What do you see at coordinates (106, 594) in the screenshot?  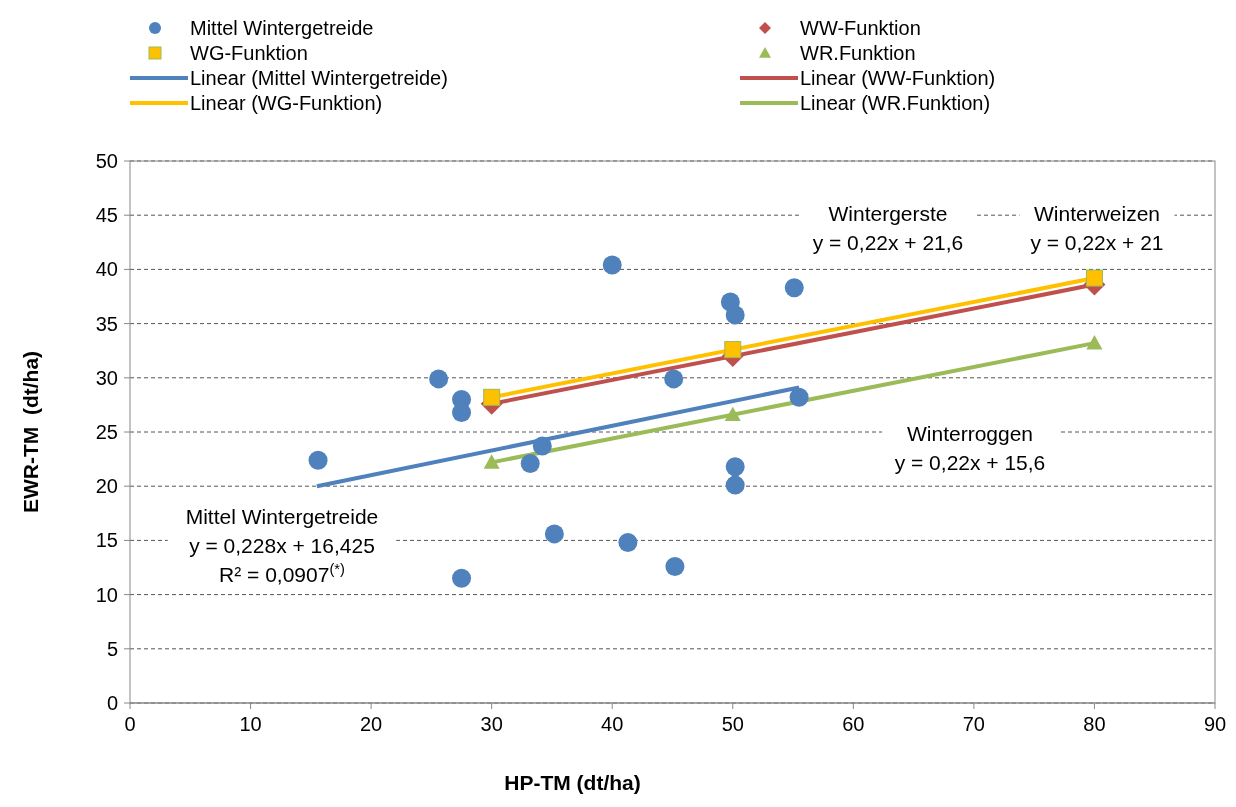 I see `y-tick-label: 10` at bounding box center [106, 594].